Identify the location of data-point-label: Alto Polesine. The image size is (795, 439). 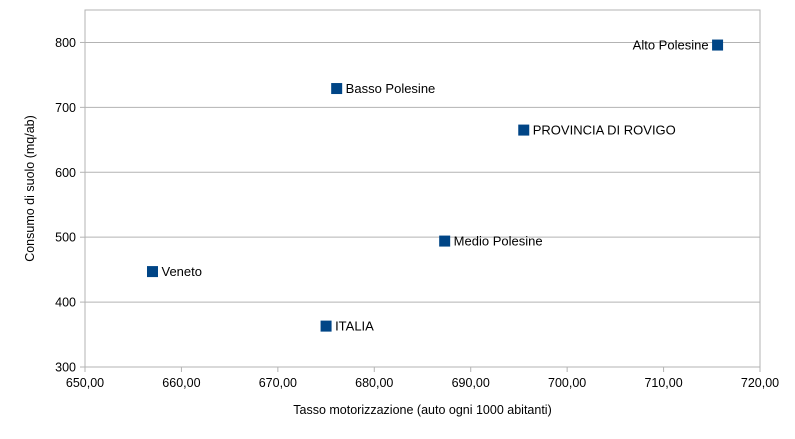
(671, 45).